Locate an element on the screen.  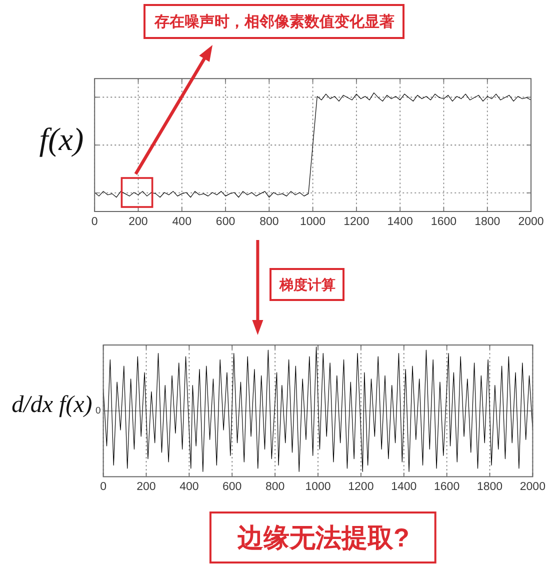
ref-line-label: 0 is located at coordinates (98, 410).